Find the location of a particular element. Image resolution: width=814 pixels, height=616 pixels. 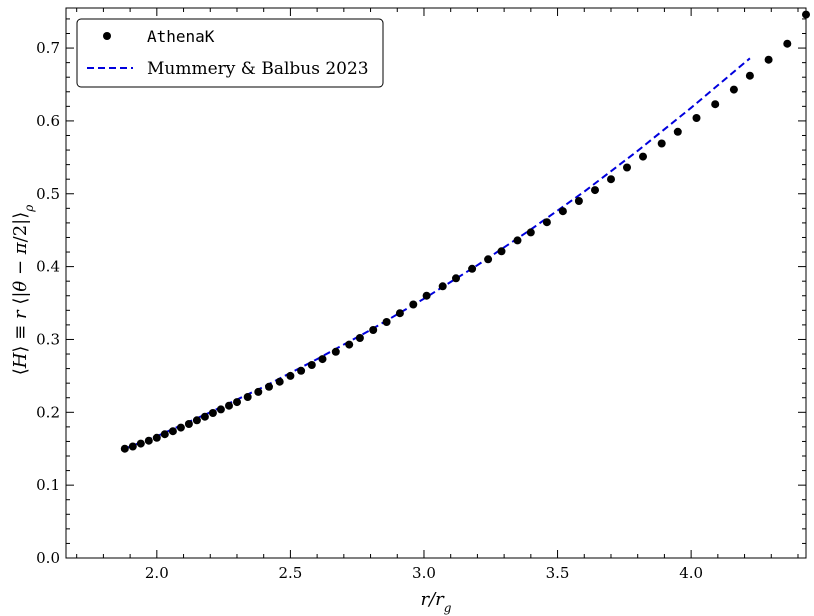

x-tick-label: 4.0 is located at coordinates (691, 573).